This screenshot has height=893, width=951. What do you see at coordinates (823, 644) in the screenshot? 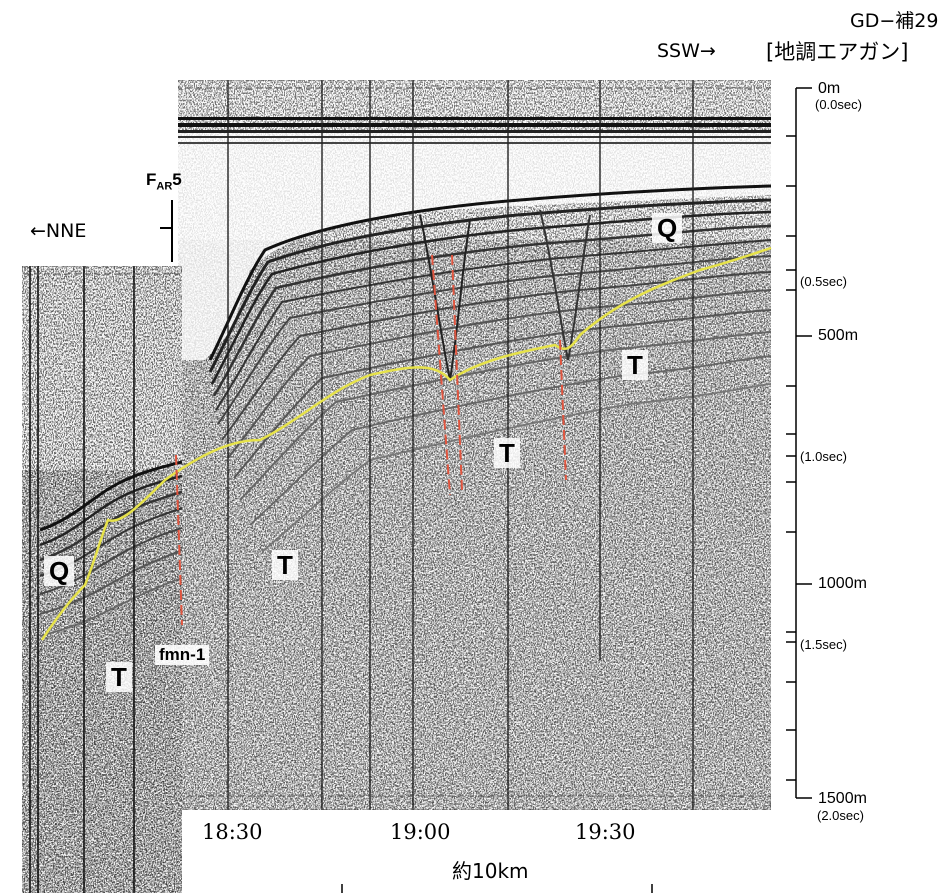
I see `sec-1.5: (1.5sec)` at bounding box center [823, 644].